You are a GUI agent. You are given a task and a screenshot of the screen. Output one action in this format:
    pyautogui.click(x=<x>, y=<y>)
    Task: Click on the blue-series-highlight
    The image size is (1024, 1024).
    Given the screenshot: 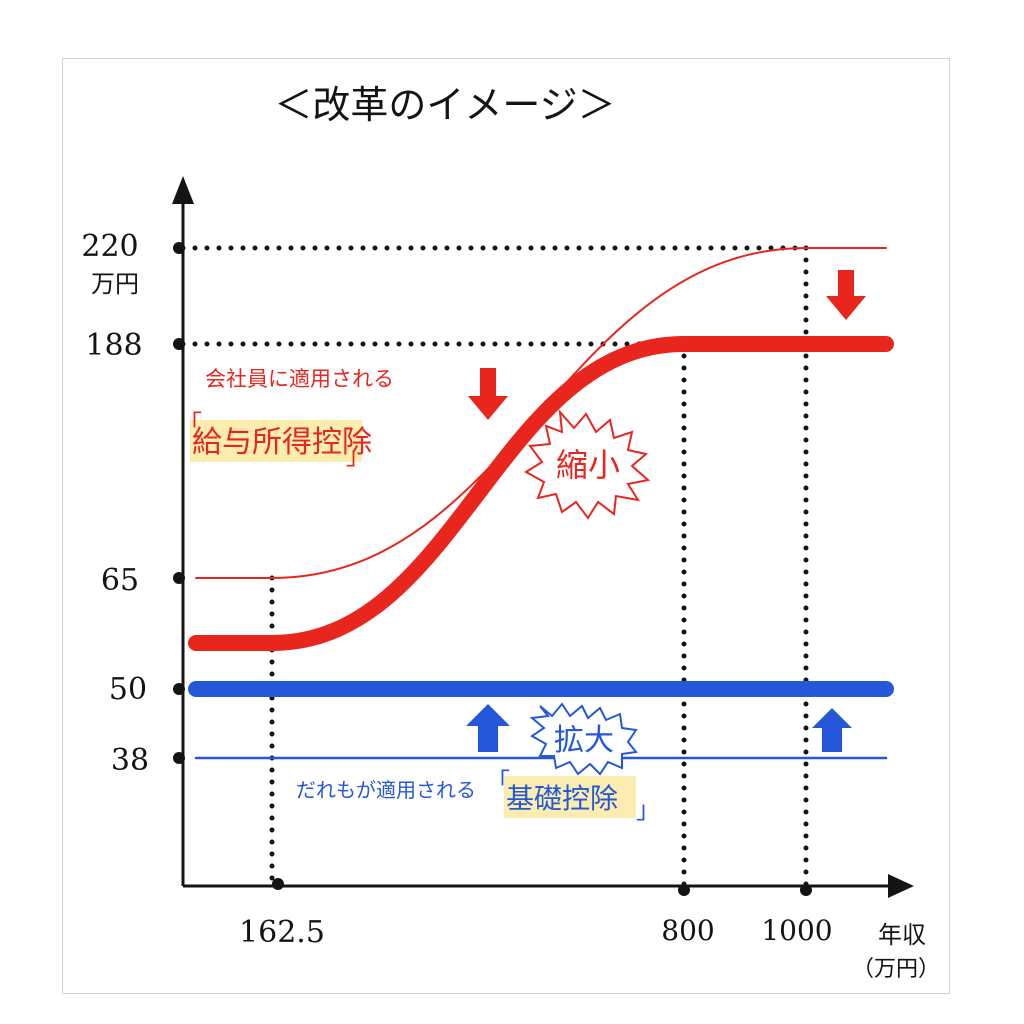 What is the action you would take?
    pyautogui.click(x=570, y=797)
    